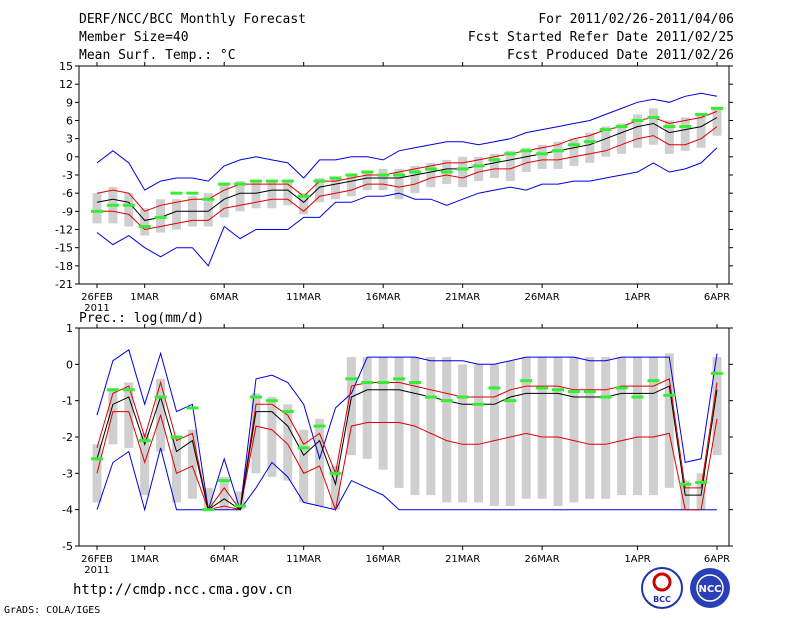 The image size is (800, 618). What do you see at coordinates (67, 510) in the screenshot?
I see `y-tick-label: -4` at bounding box center [67, 510].